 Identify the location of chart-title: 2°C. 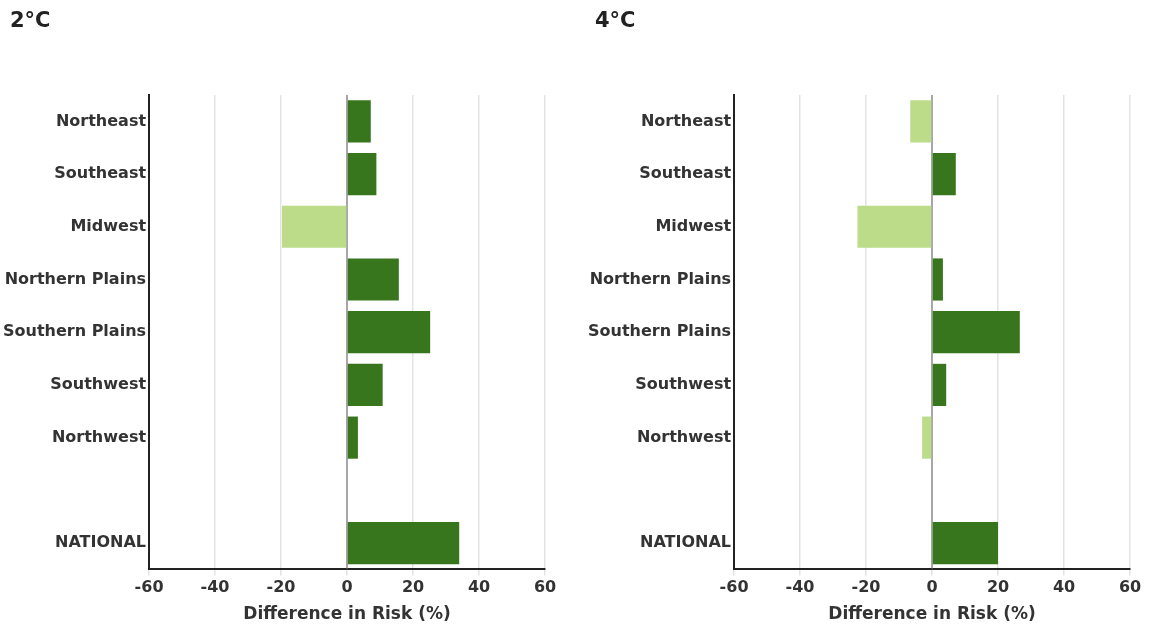
(30, 20).